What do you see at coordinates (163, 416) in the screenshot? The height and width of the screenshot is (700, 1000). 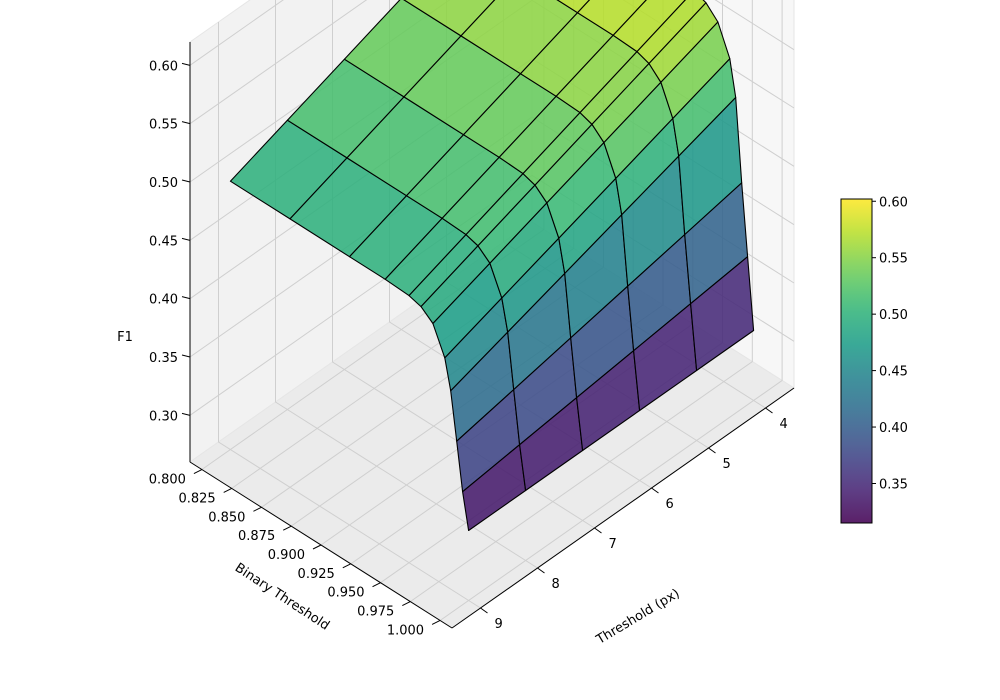 I see `z-tick-label: 0.30` at bounding box center [163, 416].